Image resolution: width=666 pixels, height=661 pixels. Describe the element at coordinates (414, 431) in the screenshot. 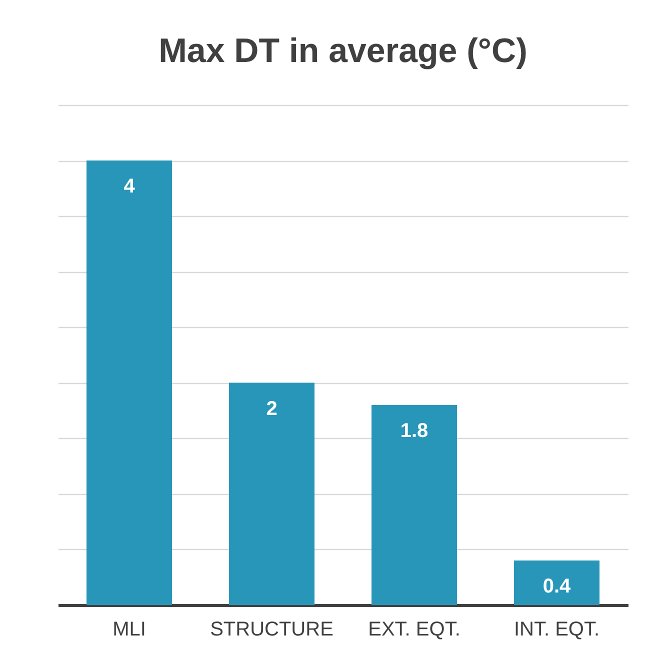

I see `data-label: 1.8` at that location.